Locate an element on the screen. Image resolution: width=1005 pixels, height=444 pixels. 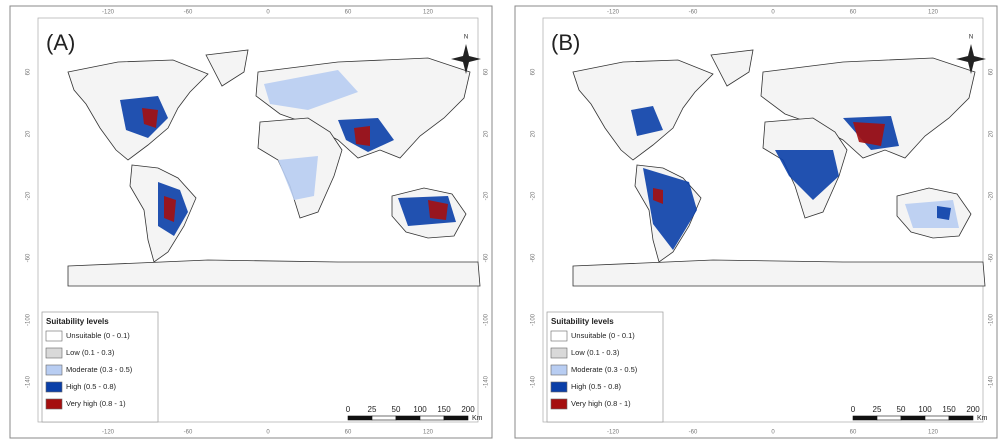
scale-label: 100 is located at coordinates (420, 409).